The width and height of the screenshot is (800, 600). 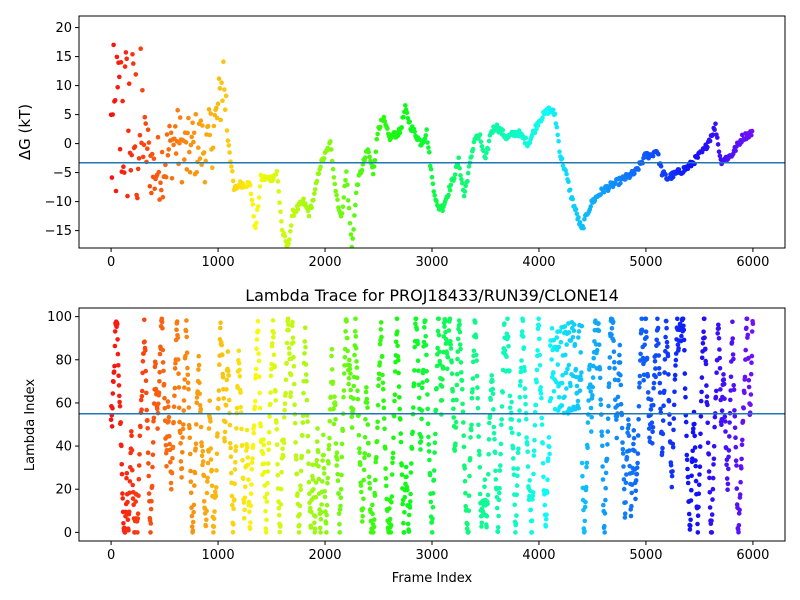 What do you see at coordinates (62, 173) in the screenshot?
I see `y-tick-label: −5` at bounding box center [62, 173].